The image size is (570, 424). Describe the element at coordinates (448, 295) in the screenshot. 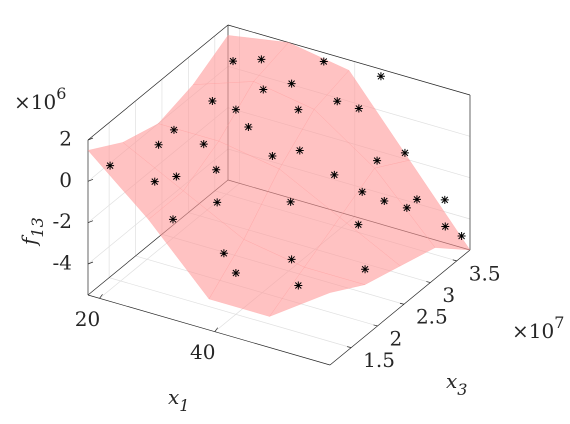

I see `y-tick-label: 3` at that location.